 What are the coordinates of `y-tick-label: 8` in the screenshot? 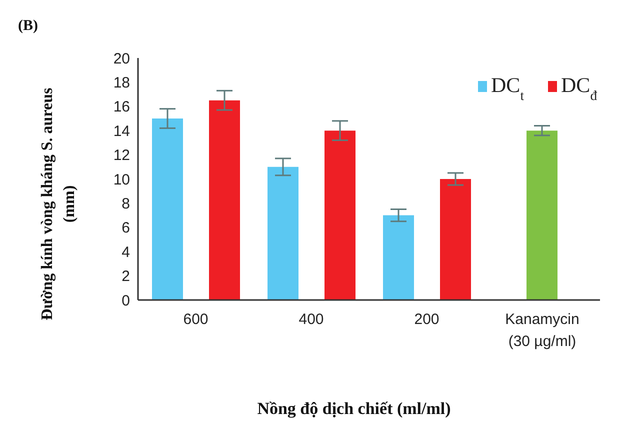 It's located at (126, 204).